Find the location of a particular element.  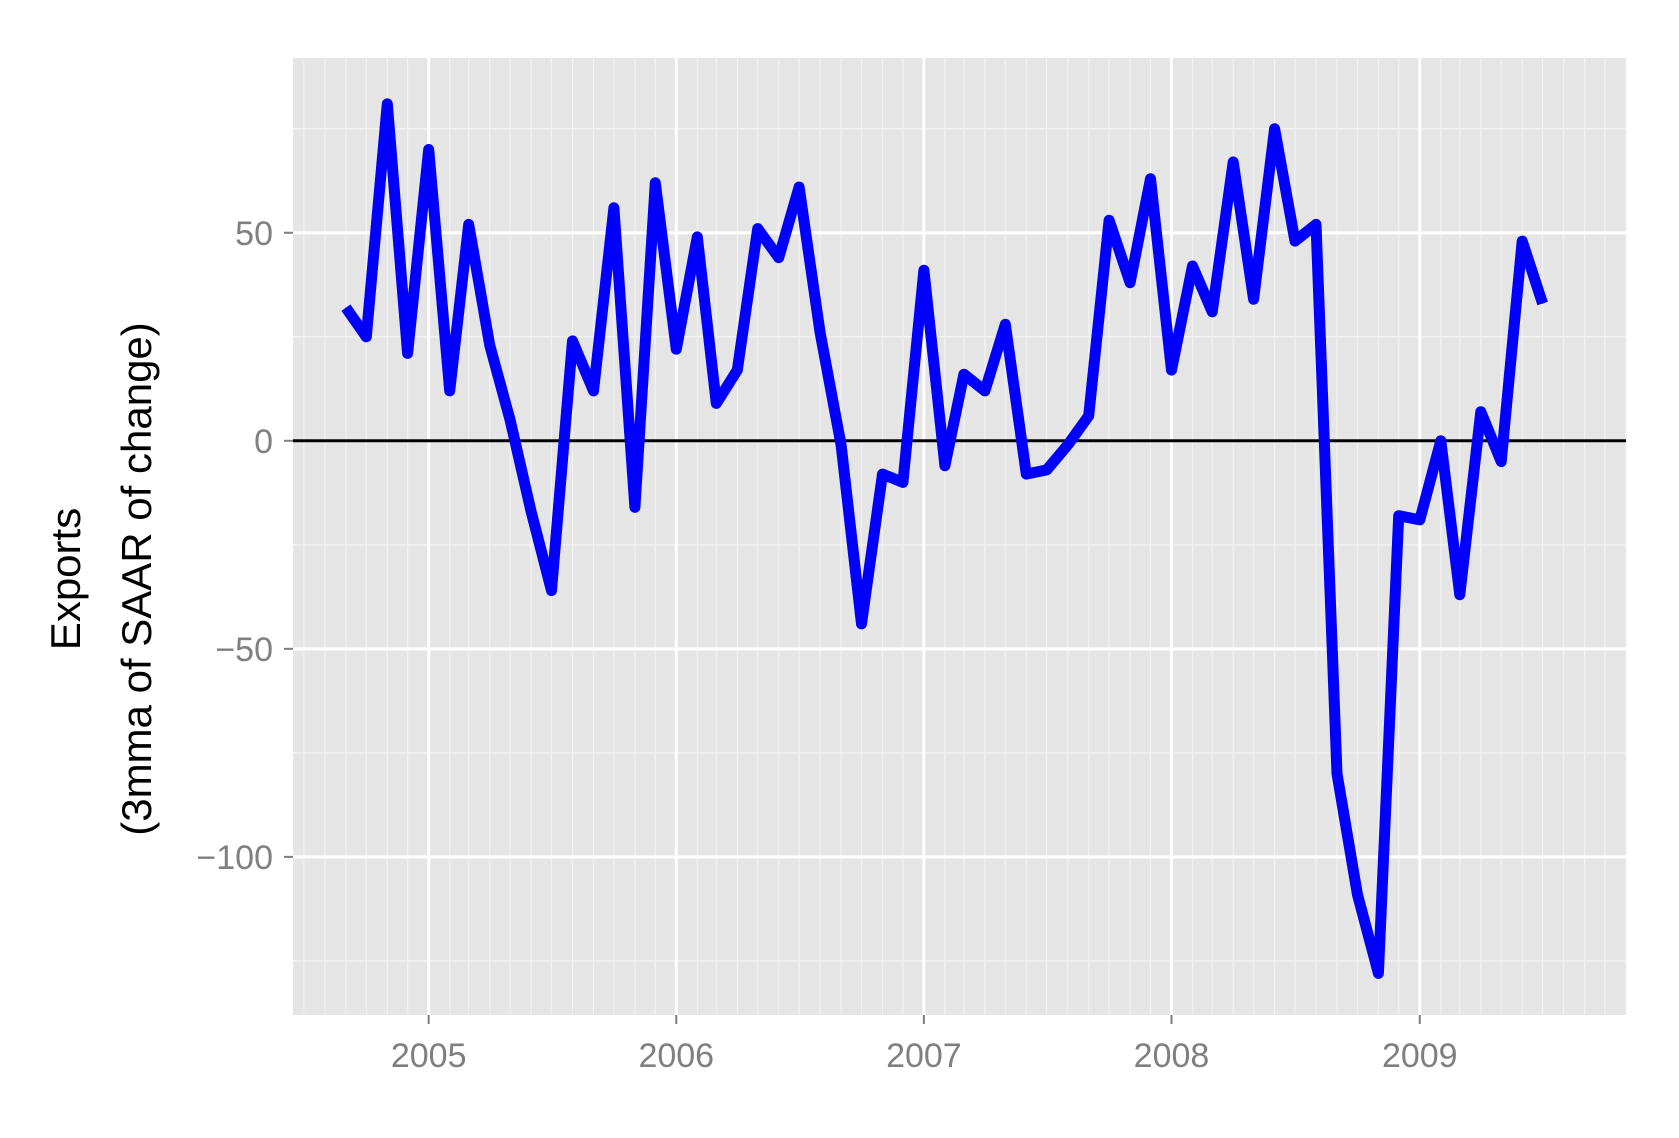

y-axis-title-line-1: Exports is located at coordinates (65, 579).